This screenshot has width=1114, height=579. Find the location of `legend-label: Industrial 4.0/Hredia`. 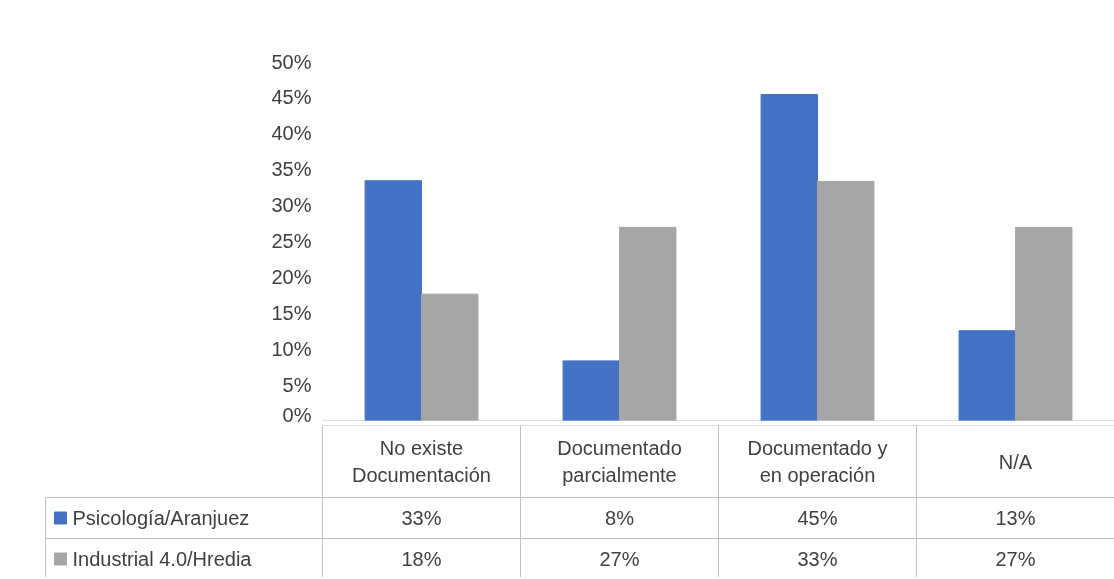

legend-label: Industrial 4.0/Hredia is located at coordinates (162, 559).